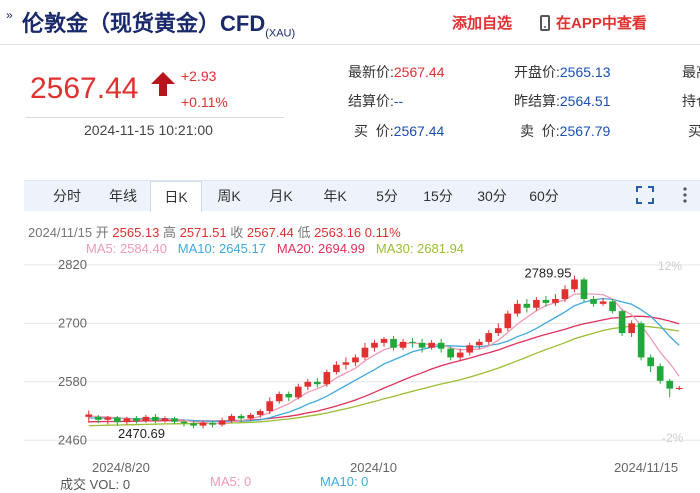 The image size is (700, 493). What do you see at coordinates (399, 131) in the screenshot?
I see `bid-price-field: 买 价:2567.44` at bounding box center [399, 131].